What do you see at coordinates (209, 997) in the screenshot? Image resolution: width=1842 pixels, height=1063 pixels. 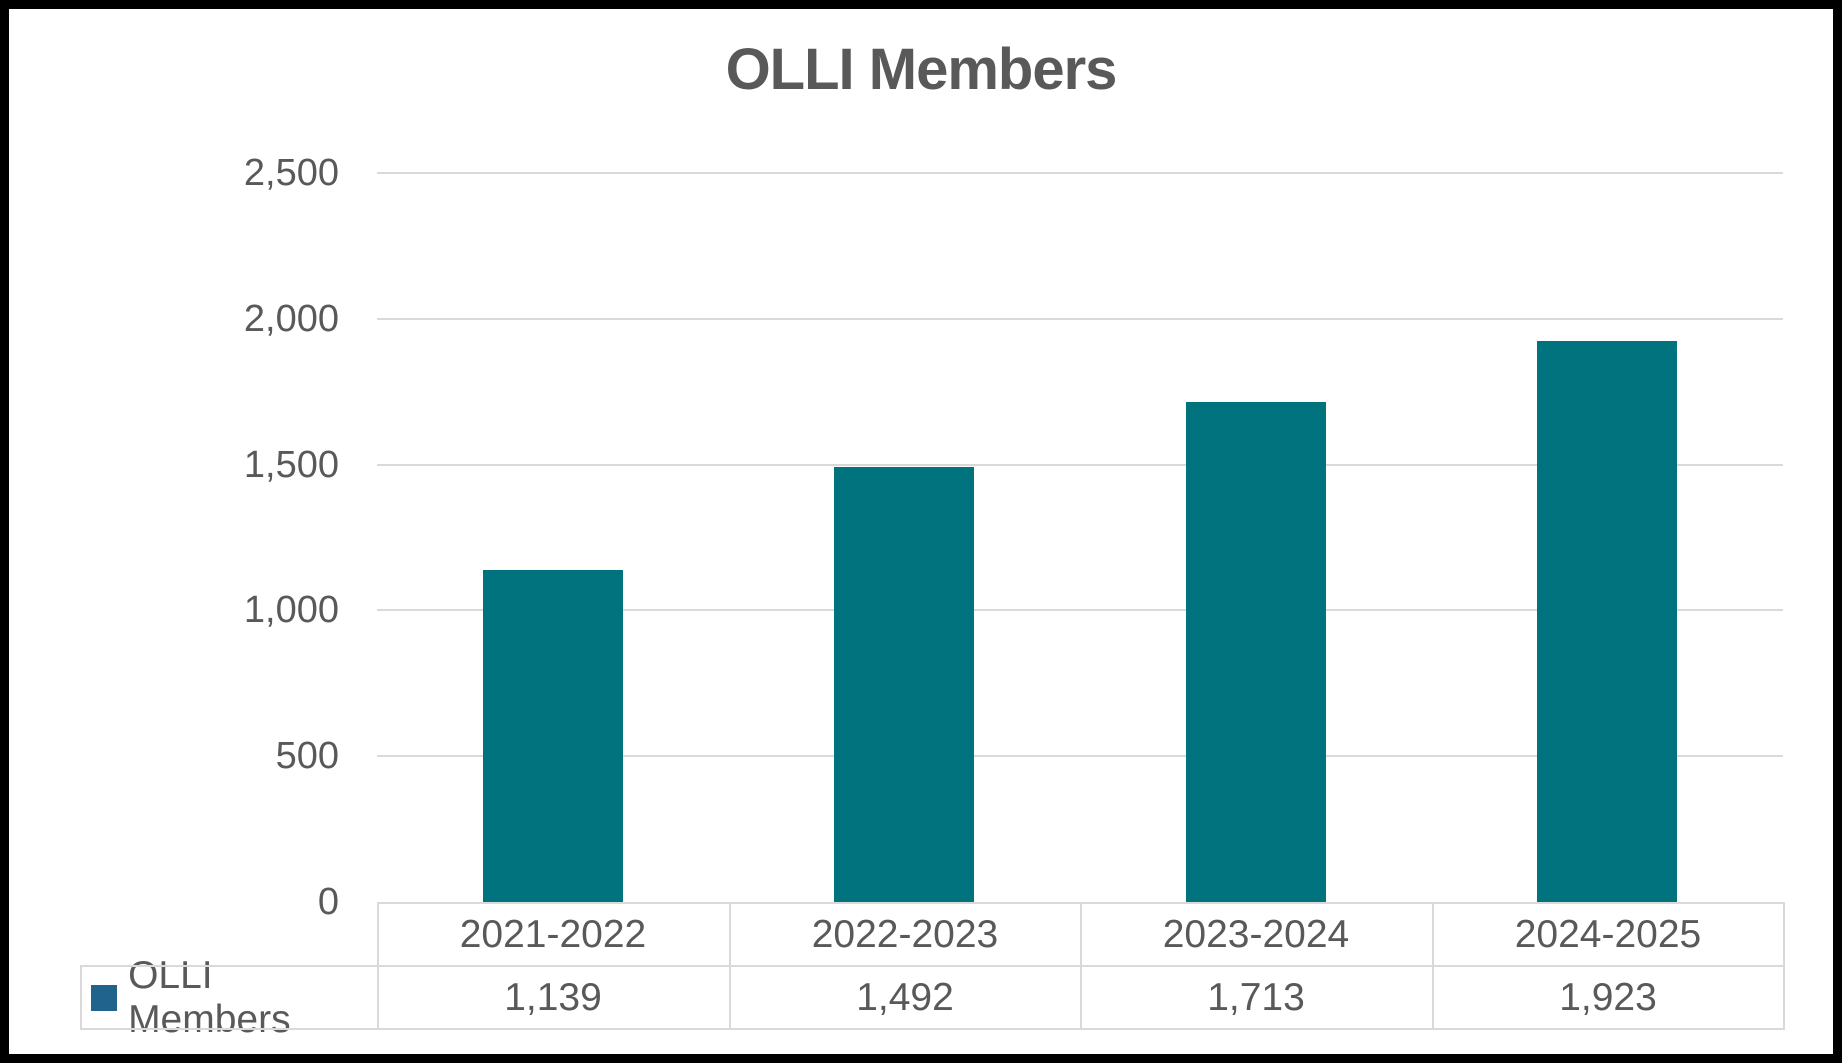 I see `legend-label: OLLI Members` at bounding box center [209, 997].